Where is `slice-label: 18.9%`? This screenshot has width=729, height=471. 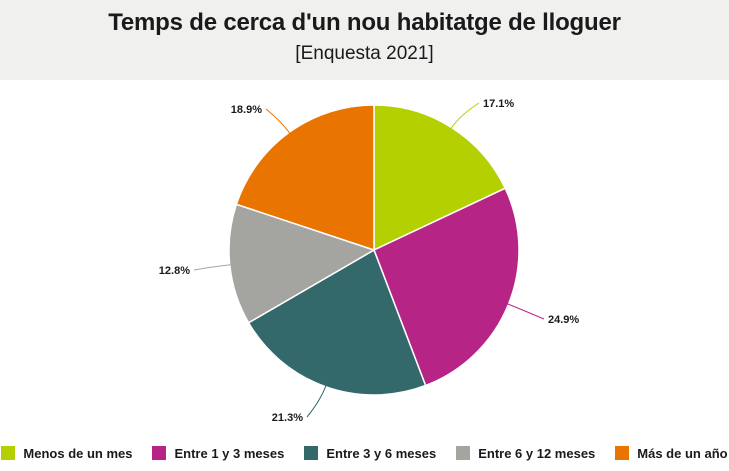 slice-label: 18.9% is located at coordinates (246, 110).